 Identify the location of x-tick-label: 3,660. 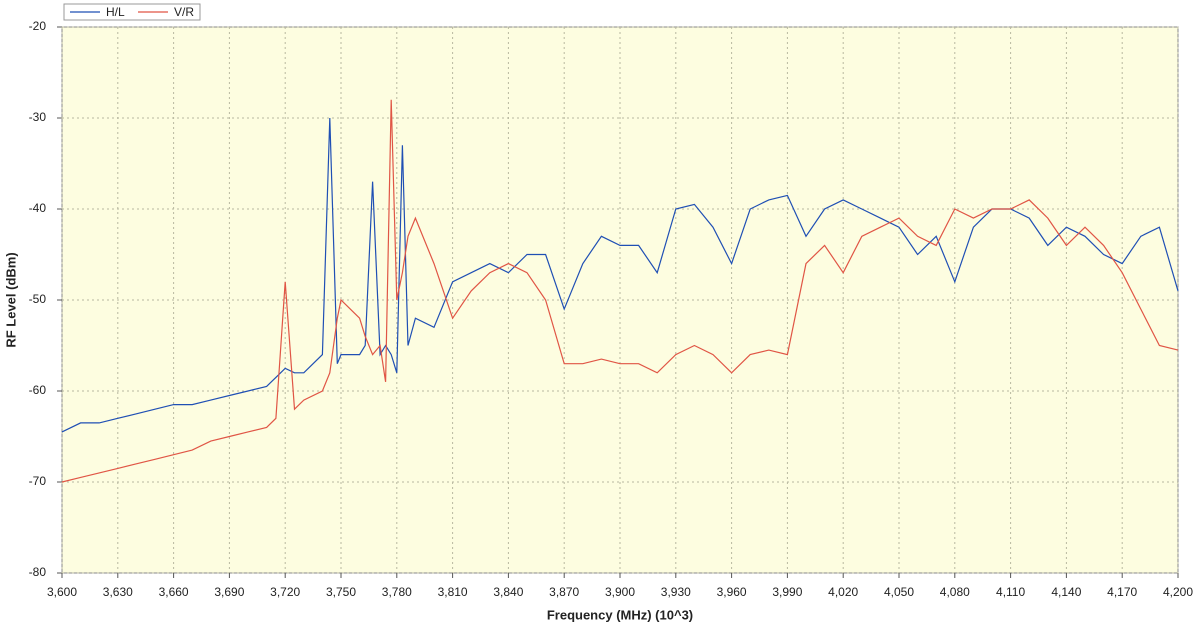
(174, 592).